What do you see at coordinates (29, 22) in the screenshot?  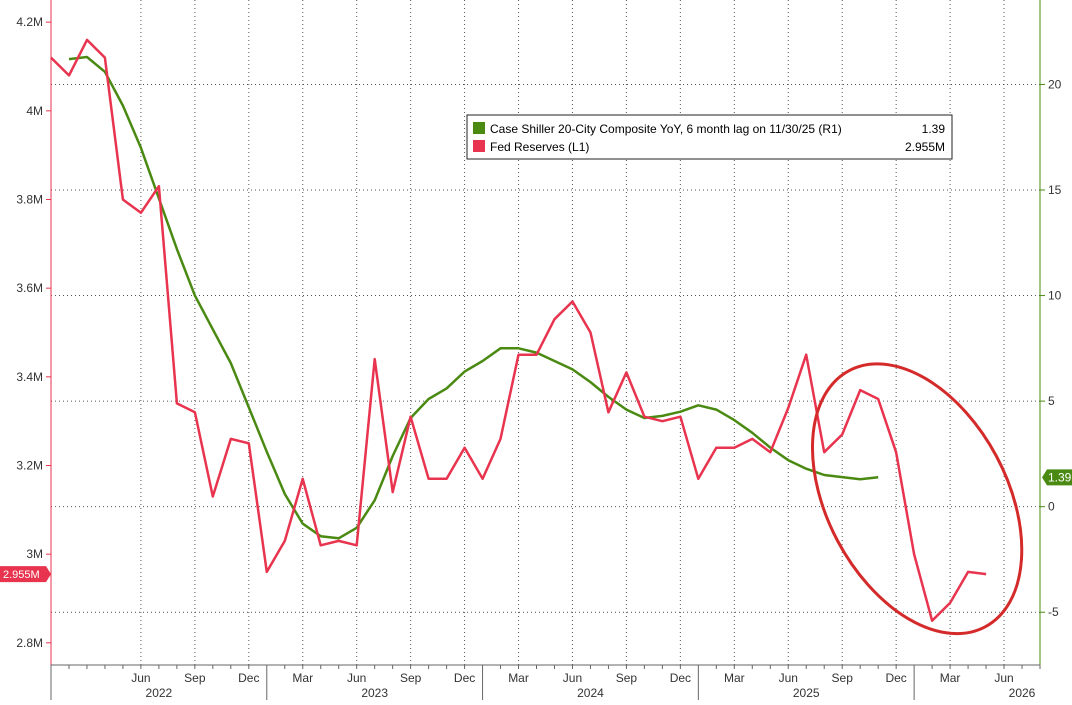 I see `left-axis-tick-label: 4.2M` at bounding box center [29, 22].